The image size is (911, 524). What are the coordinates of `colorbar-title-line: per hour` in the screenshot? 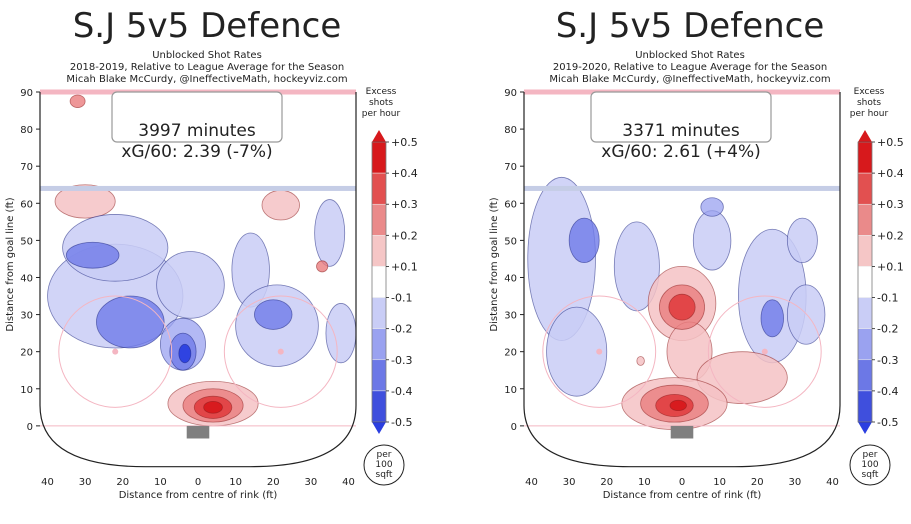 It's located at (381, 114).